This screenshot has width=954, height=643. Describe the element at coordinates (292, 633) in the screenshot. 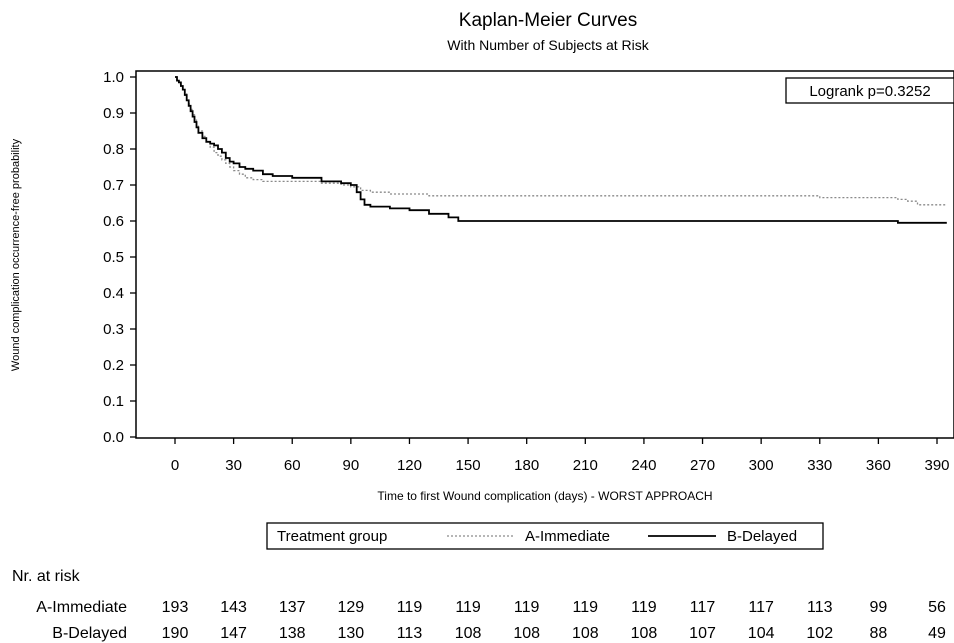

I see `risk-value: 138` at that location.